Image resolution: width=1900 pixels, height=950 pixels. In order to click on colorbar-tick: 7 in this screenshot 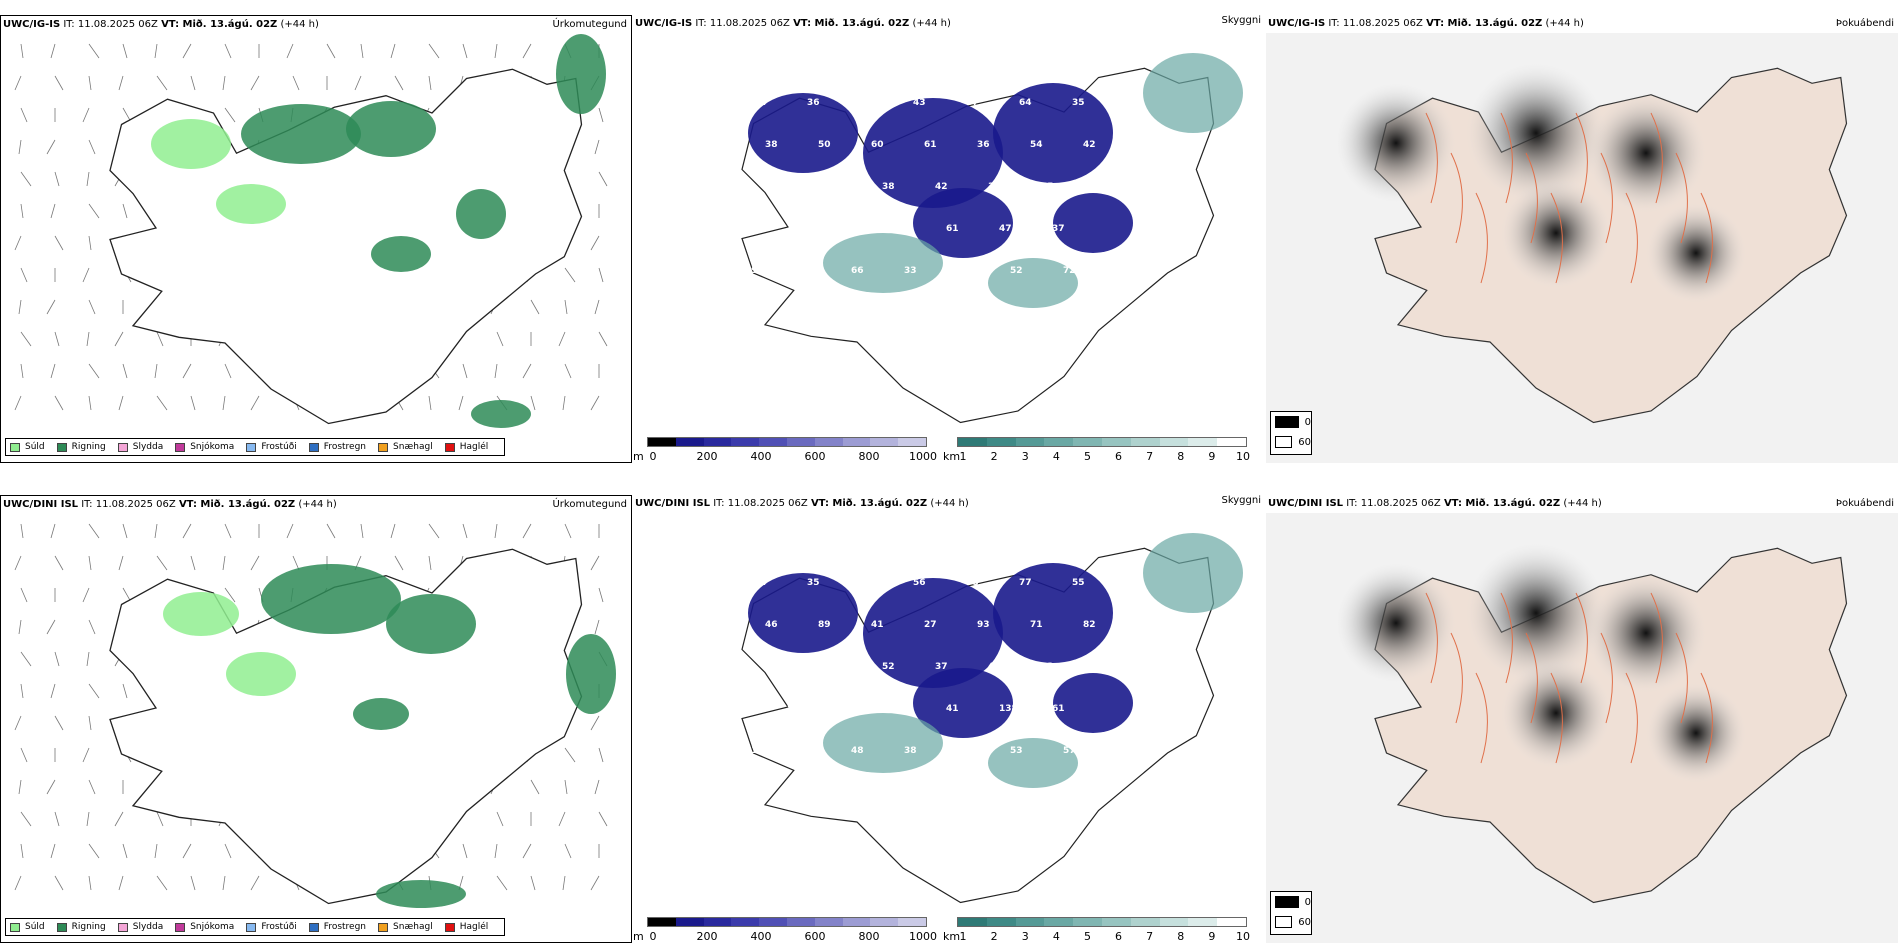, I will do `click(1150, 456)`.